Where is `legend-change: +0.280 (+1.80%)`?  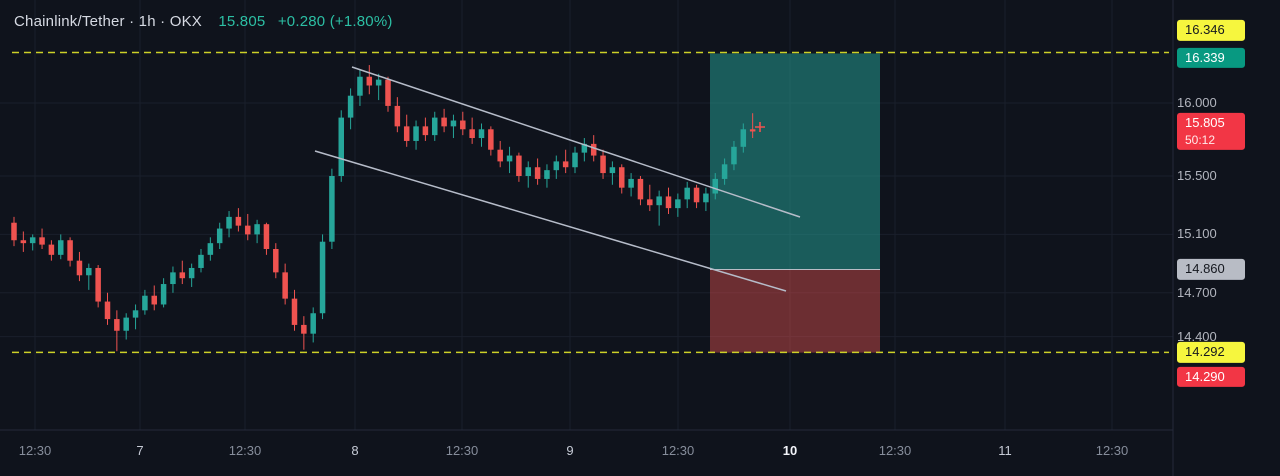
legend-change: +0.280 (+1.80%) is located at coordinates (335, 21).